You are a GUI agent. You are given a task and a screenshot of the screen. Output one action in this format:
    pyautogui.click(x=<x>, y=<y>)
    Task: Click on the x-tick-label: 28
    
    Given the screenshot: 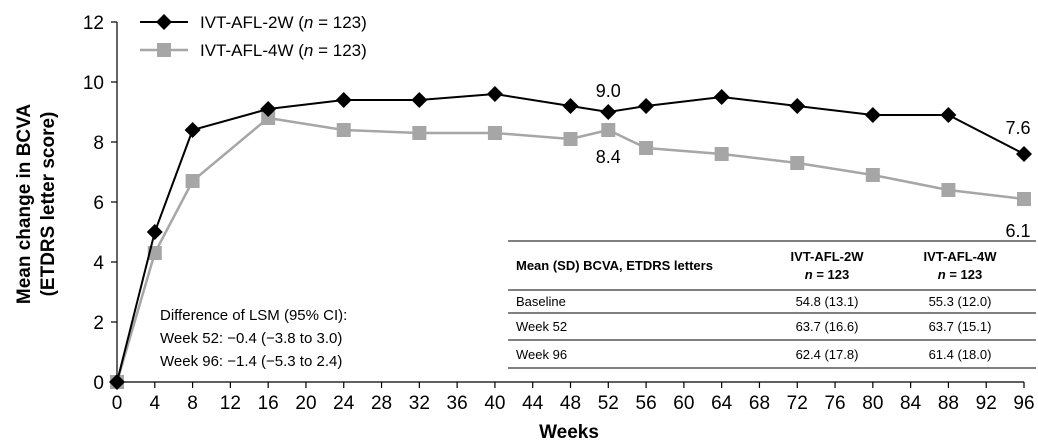 What is the action you would take?
    pyautogui.click(x=381, y=403)
    